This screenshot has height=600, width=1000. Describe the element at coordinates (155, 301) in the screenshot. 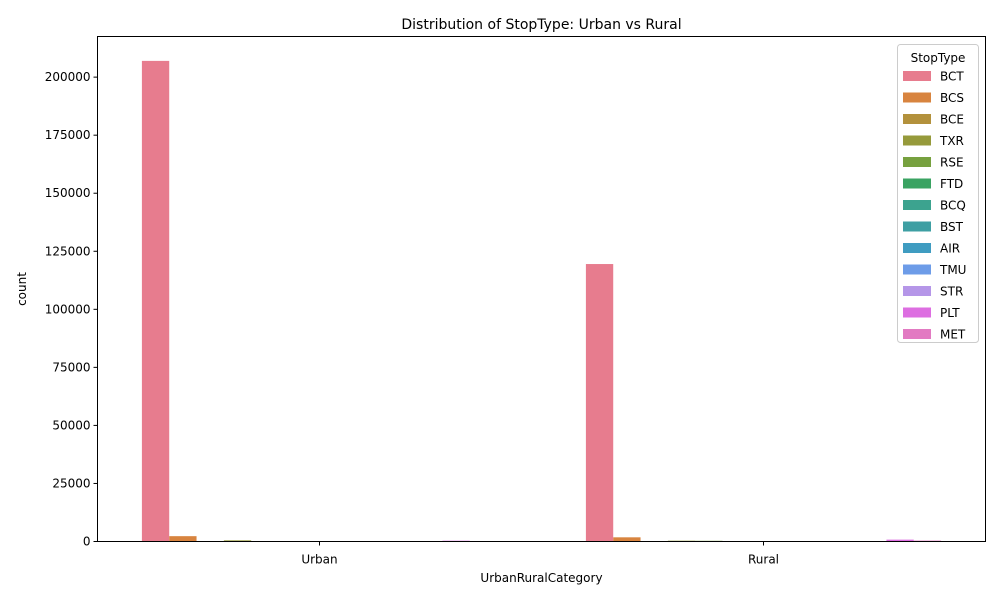

I see `bar-bct-urban` at that location.